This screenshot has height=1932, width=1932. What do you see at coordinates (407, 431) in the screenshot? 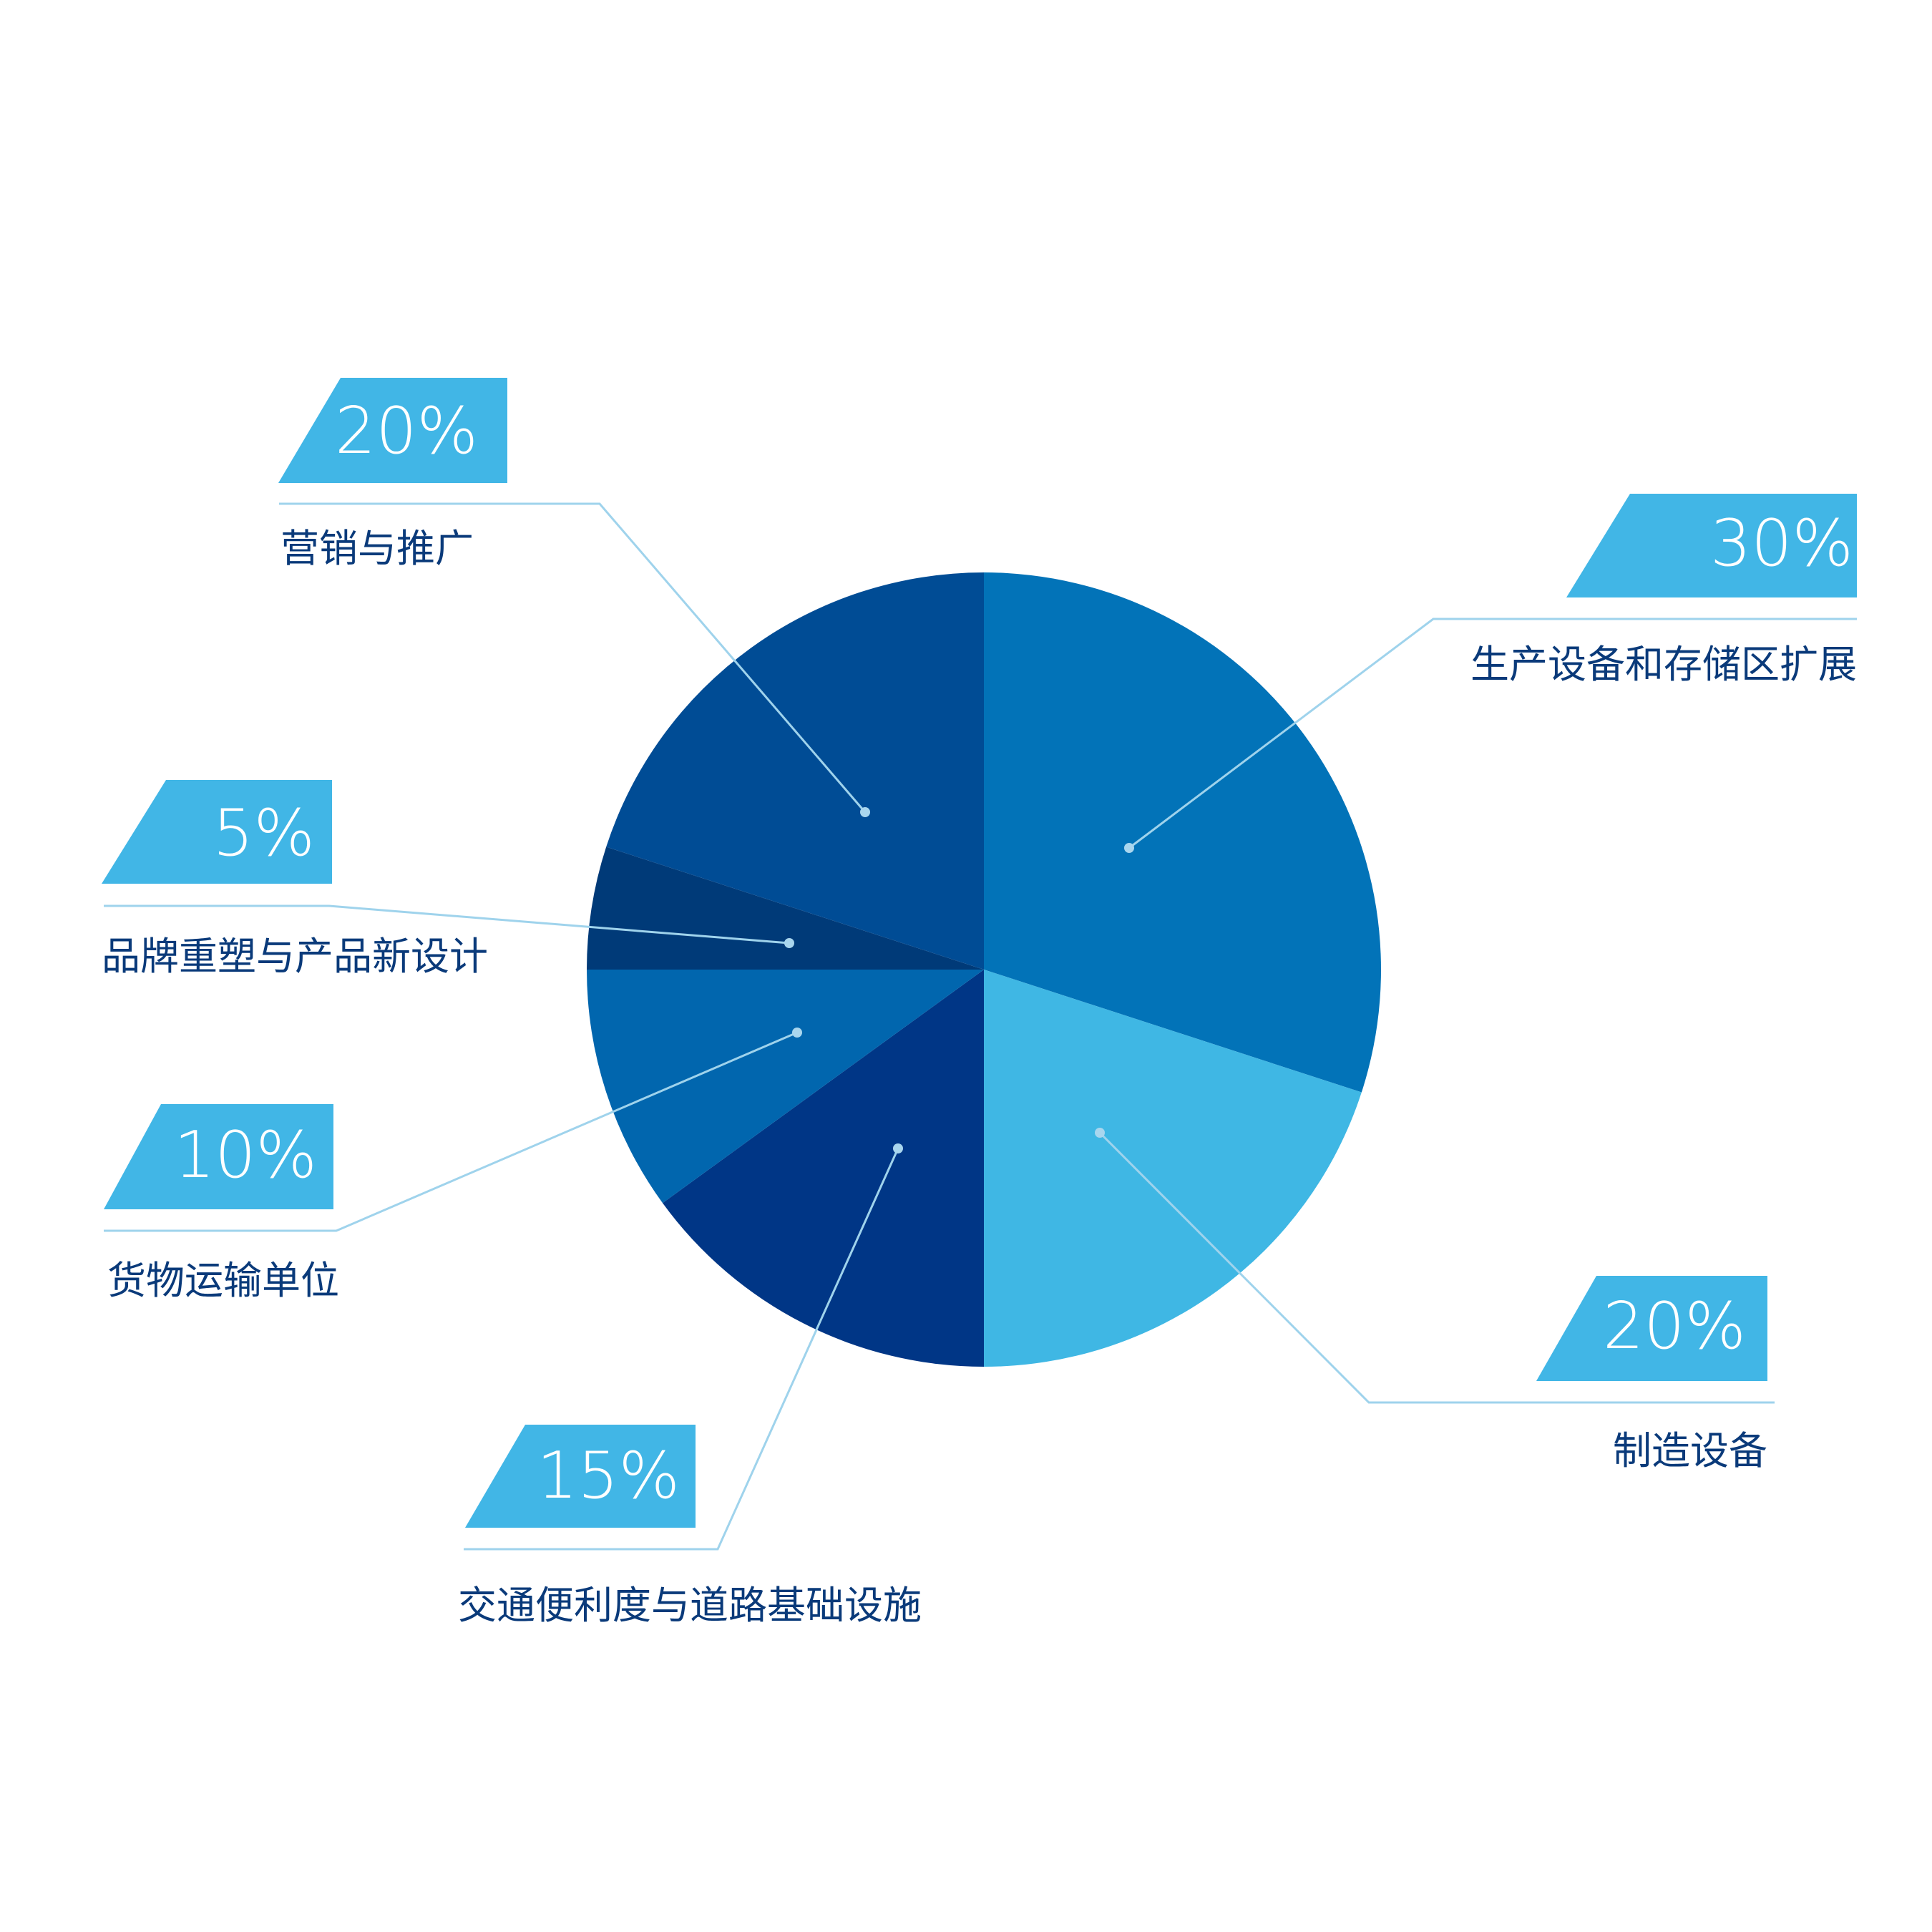
I see `percent-label-5: 20%` at bounding box center [407, 431].